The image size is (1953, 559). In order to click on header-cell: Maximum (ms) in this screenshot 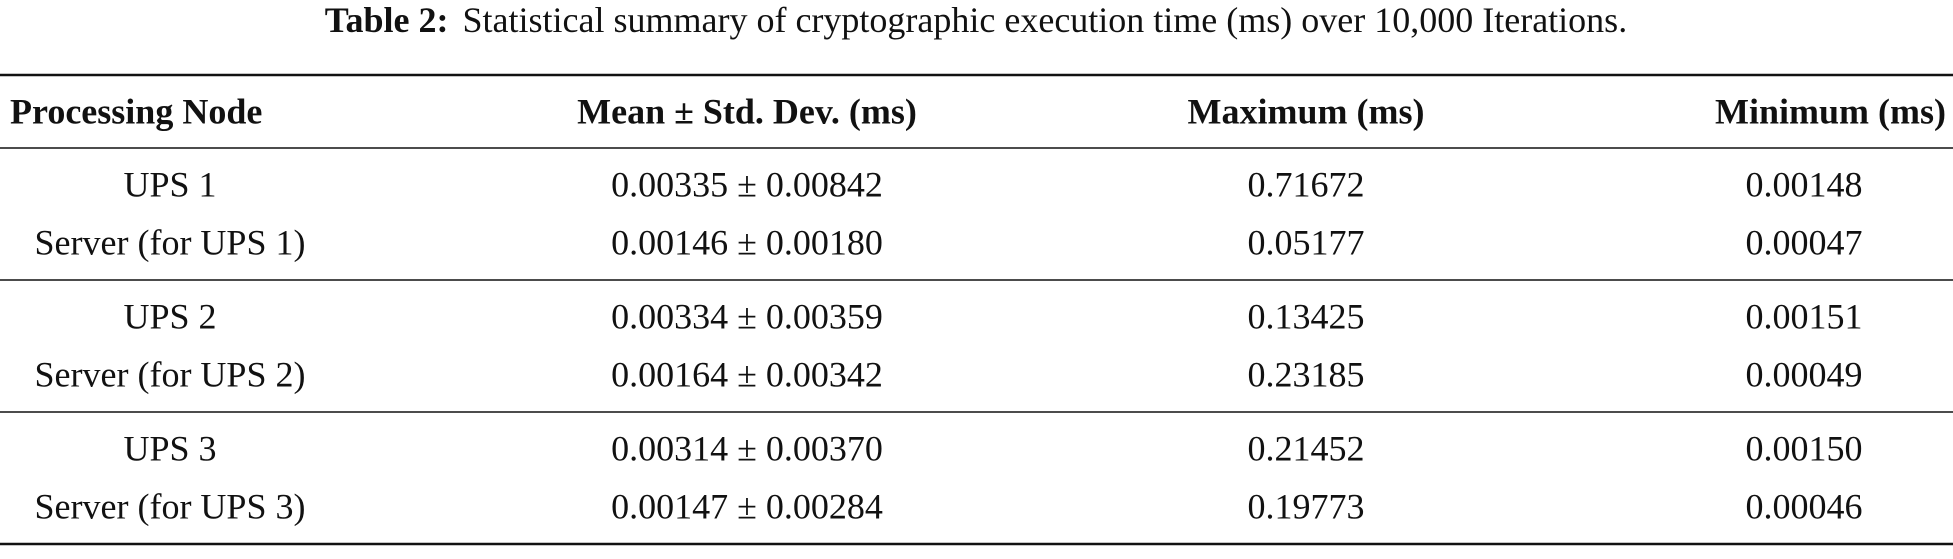, I will do `click(1306, 111)`.